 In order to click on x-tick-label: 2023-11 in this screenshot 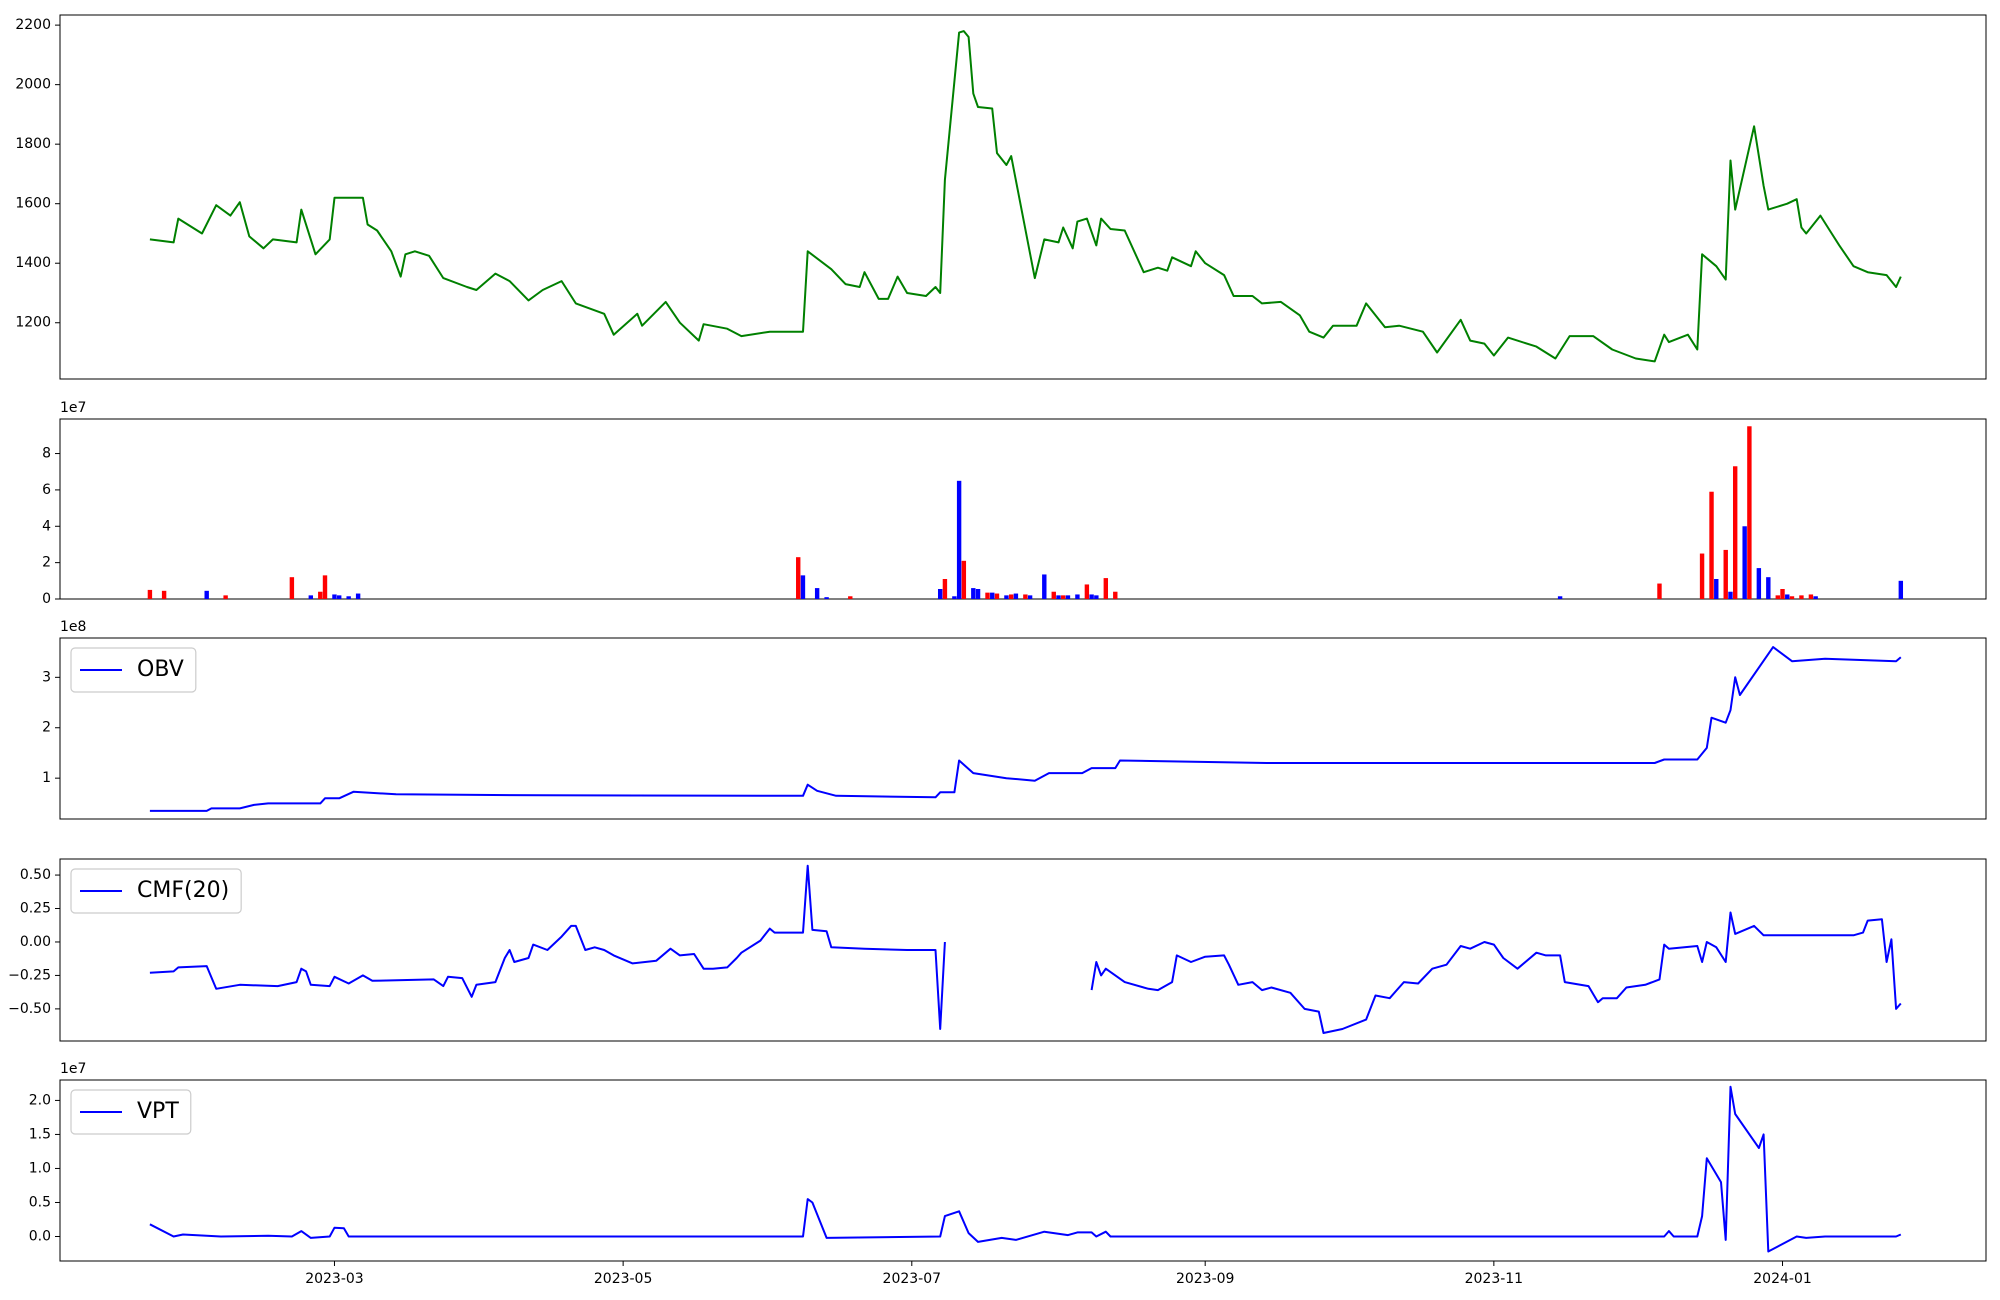, I will do `click(1494, 1279)`.